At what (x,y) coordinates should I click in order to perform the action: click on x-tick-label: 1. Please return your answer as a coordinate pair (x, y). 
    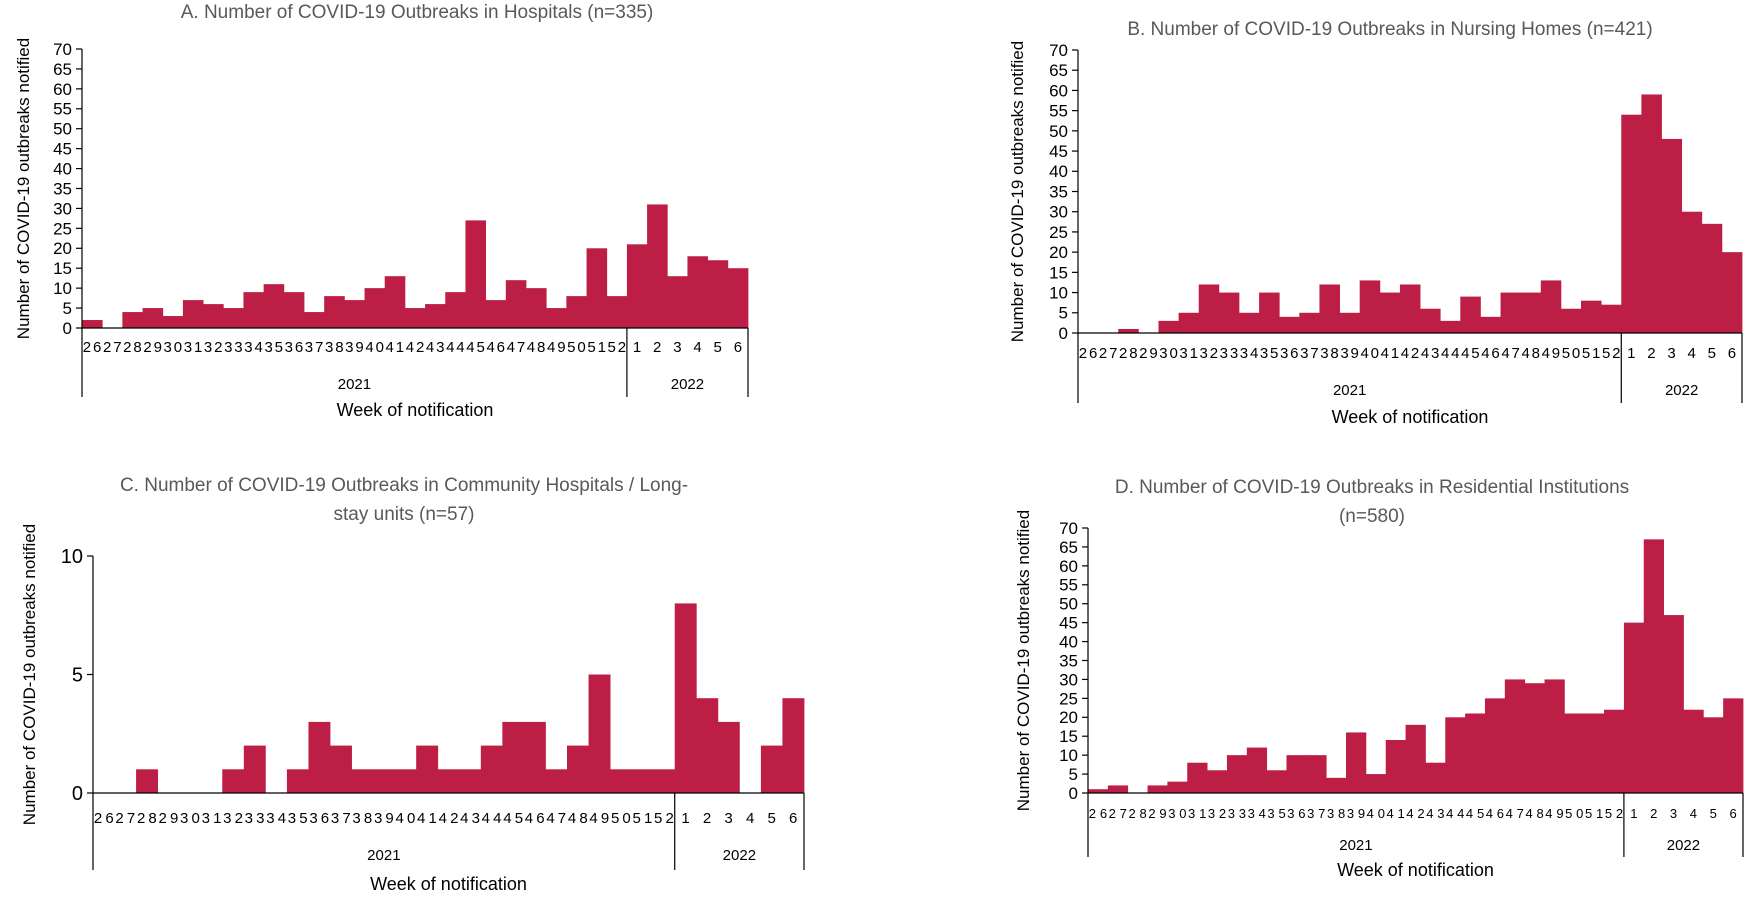
    Looking at the image, I should click on (685, 818).